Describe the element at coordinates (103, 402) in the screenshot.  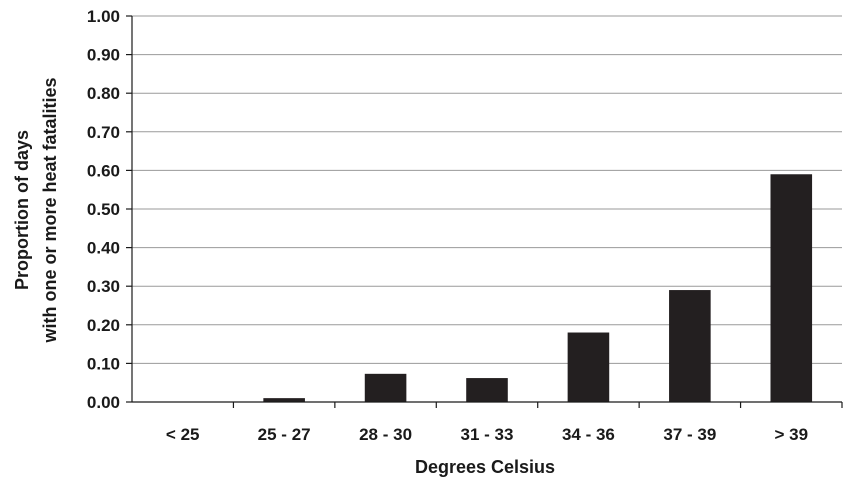
I see `y-tick-label: 0.00` at that location.